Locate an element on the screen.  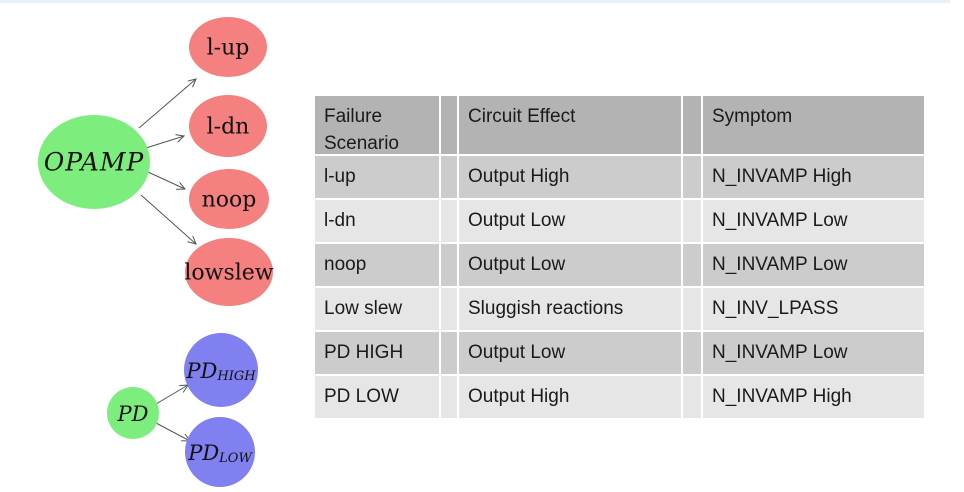
pd-high-node is located at coordinates (221, 370).